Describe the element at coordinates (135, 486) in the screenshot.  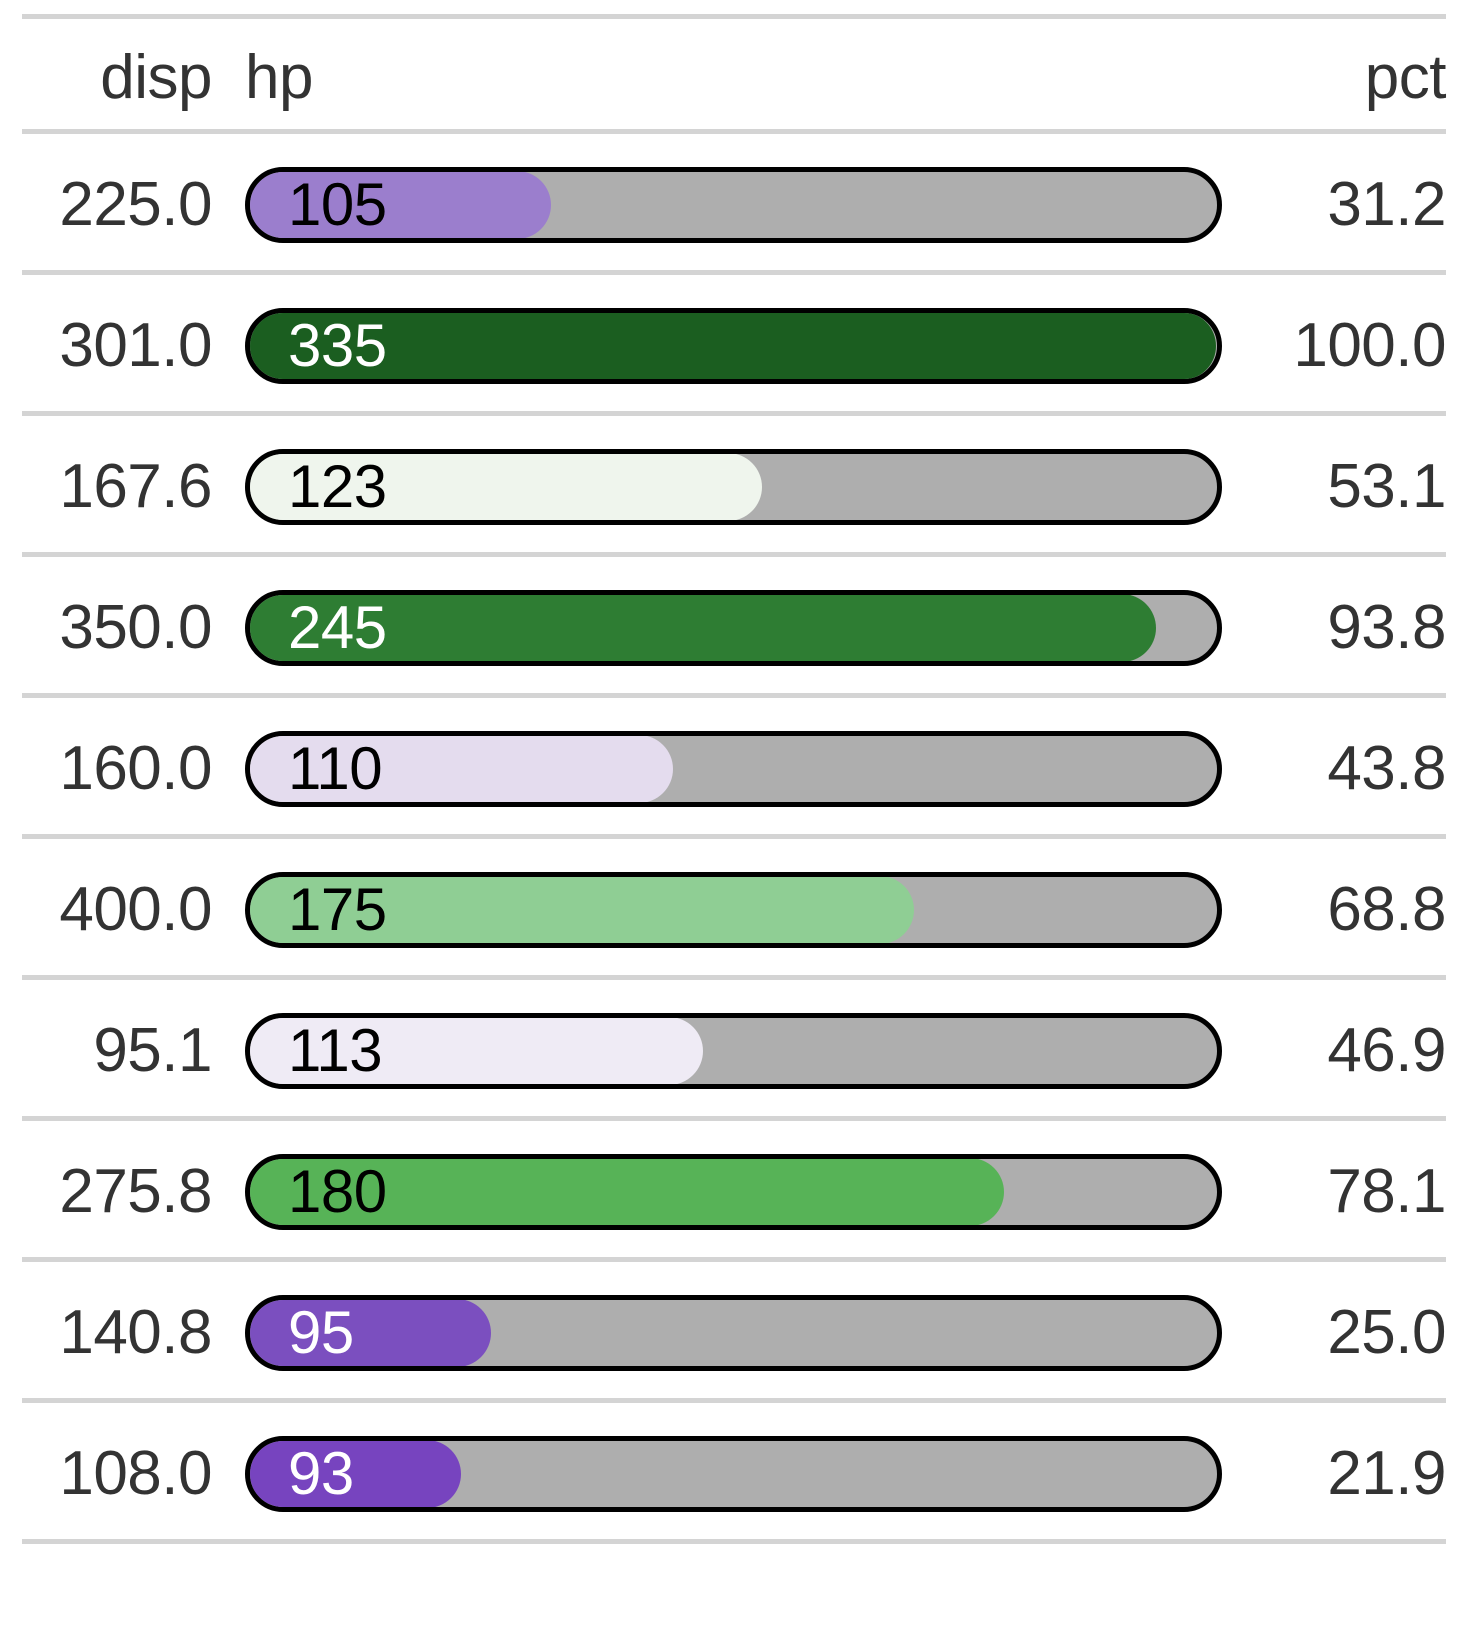
I see `cell-disp-value: 167.6` at that location.